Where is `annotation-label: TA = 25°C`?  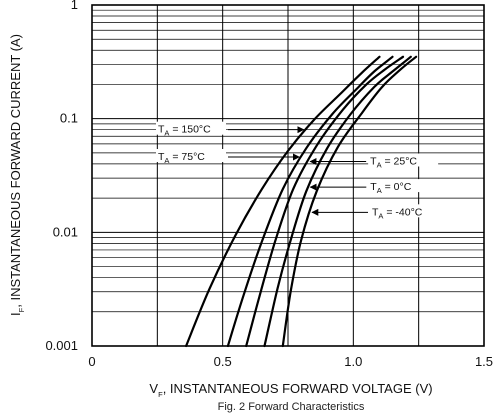
annotation-label: TA = 25°C is located at coordinates (393, 162).